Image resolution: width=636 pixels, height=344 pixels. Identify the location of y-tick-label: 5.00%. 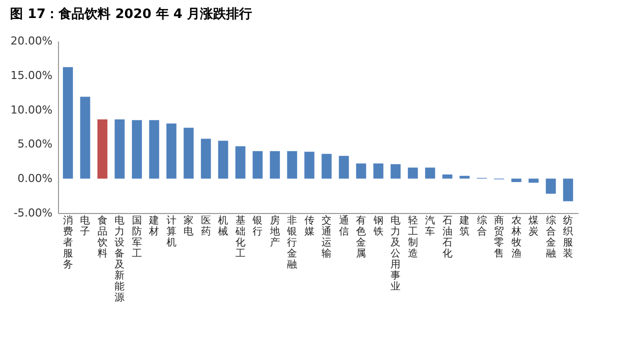
(35, 144).